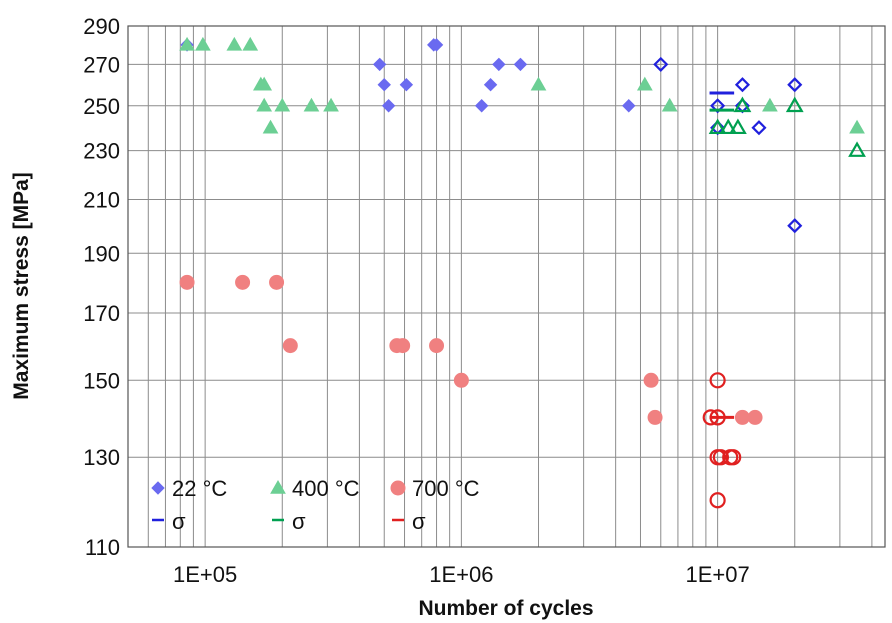 This screenshot has height=623, width=892. What do you see at coordinates (21, 286) in the screenshot?
I see `y-axis-title: Maximum stress [MPa]` at bounding box center [21, 286].